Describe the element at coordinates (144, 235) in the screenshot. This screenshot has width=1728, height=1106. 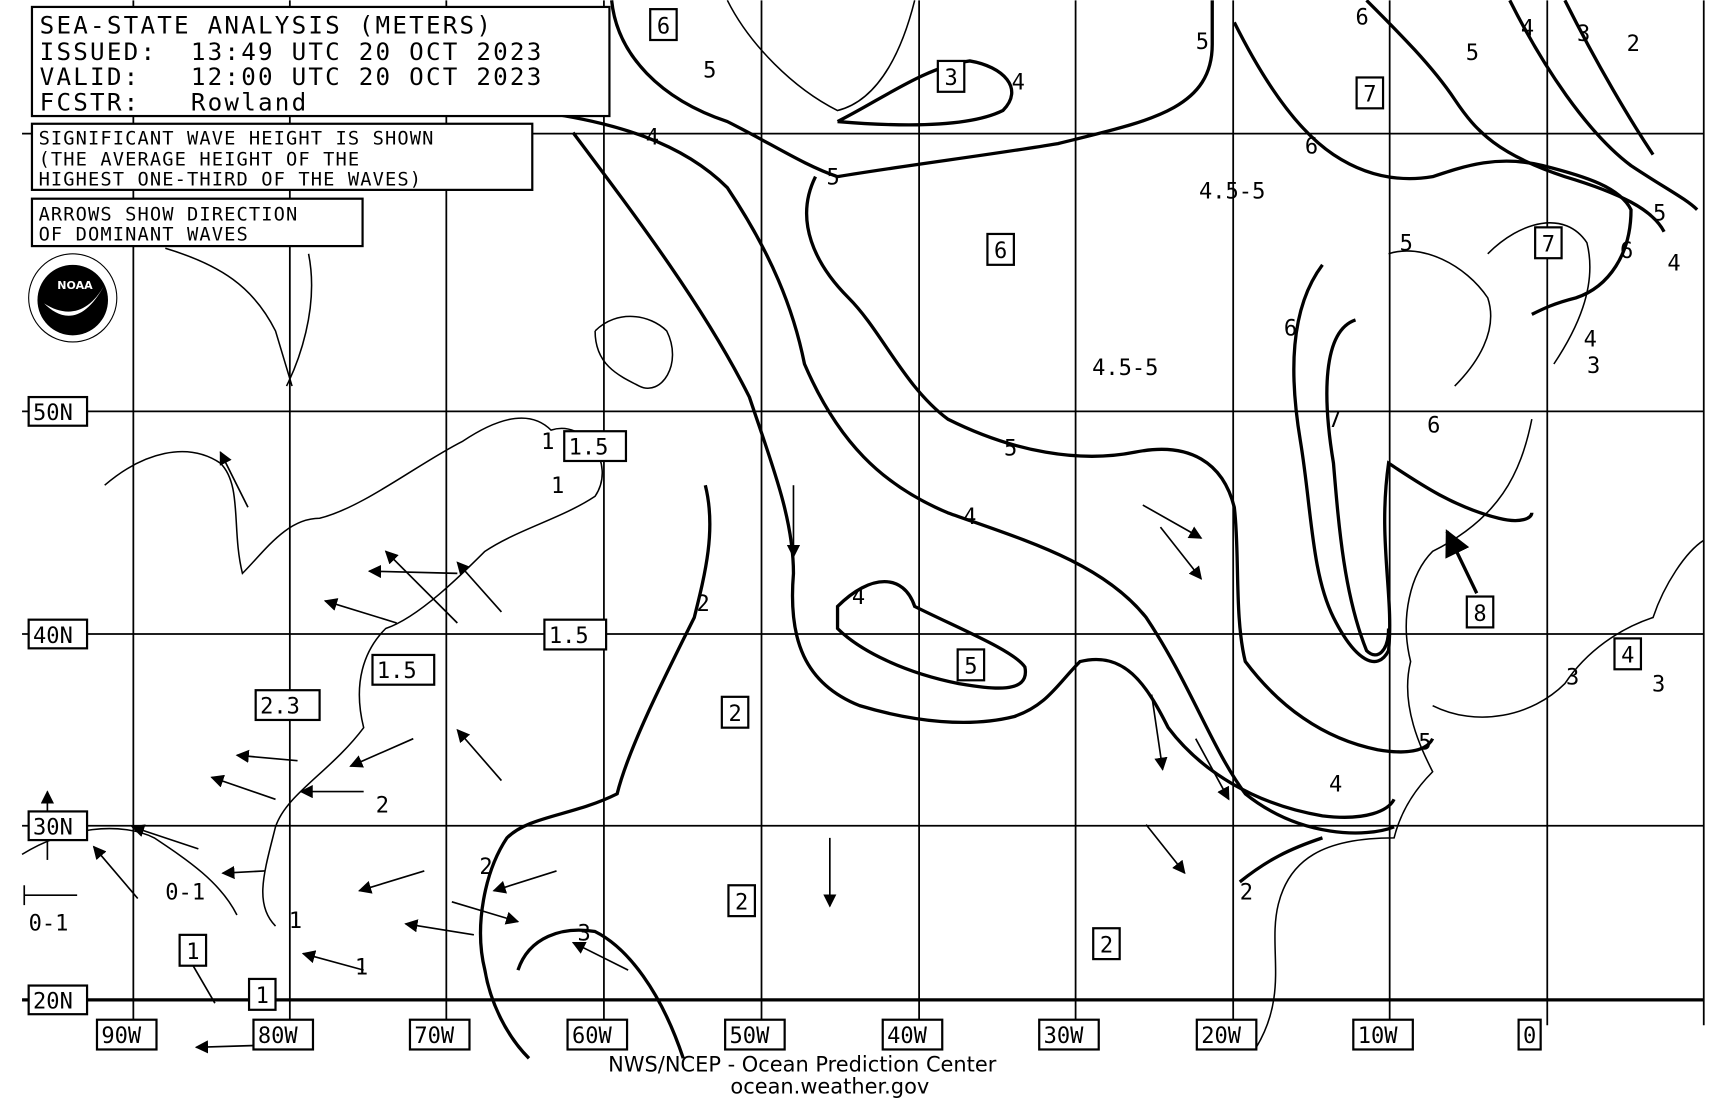
I see `note-line: OF DOMINANT WAVES` at that location.